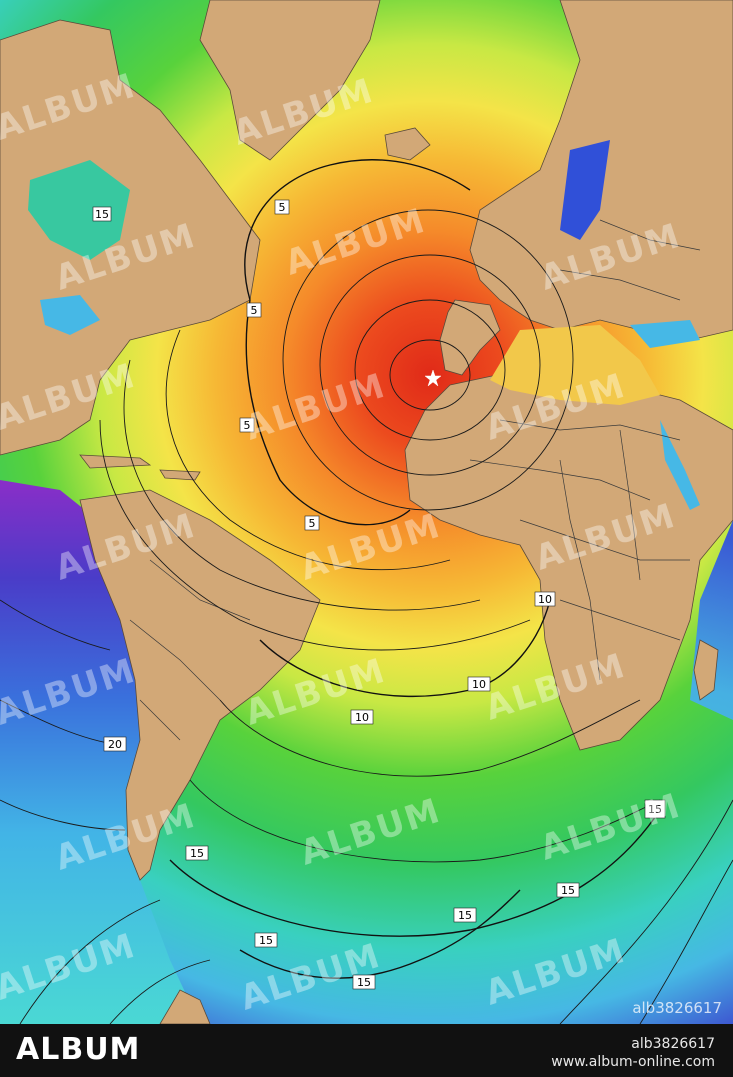 The image size is (733, 1077). I want to click on contour-label: 20, so click(115, 744).